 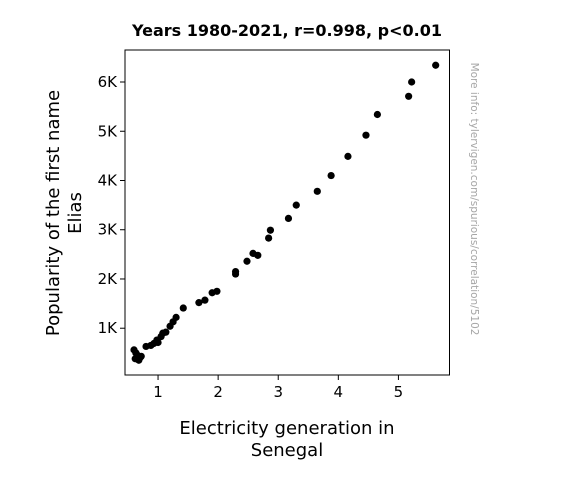 What do you see at coordinates (108, 230) in the screenshot?
I see `y-tick-label: 3K` at bounding box center [108, 230].